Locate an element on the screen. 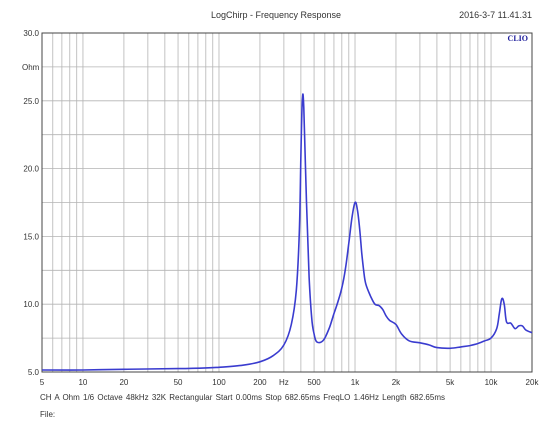  y-tick-label: 30.0 is located at coordinates (31, 33).